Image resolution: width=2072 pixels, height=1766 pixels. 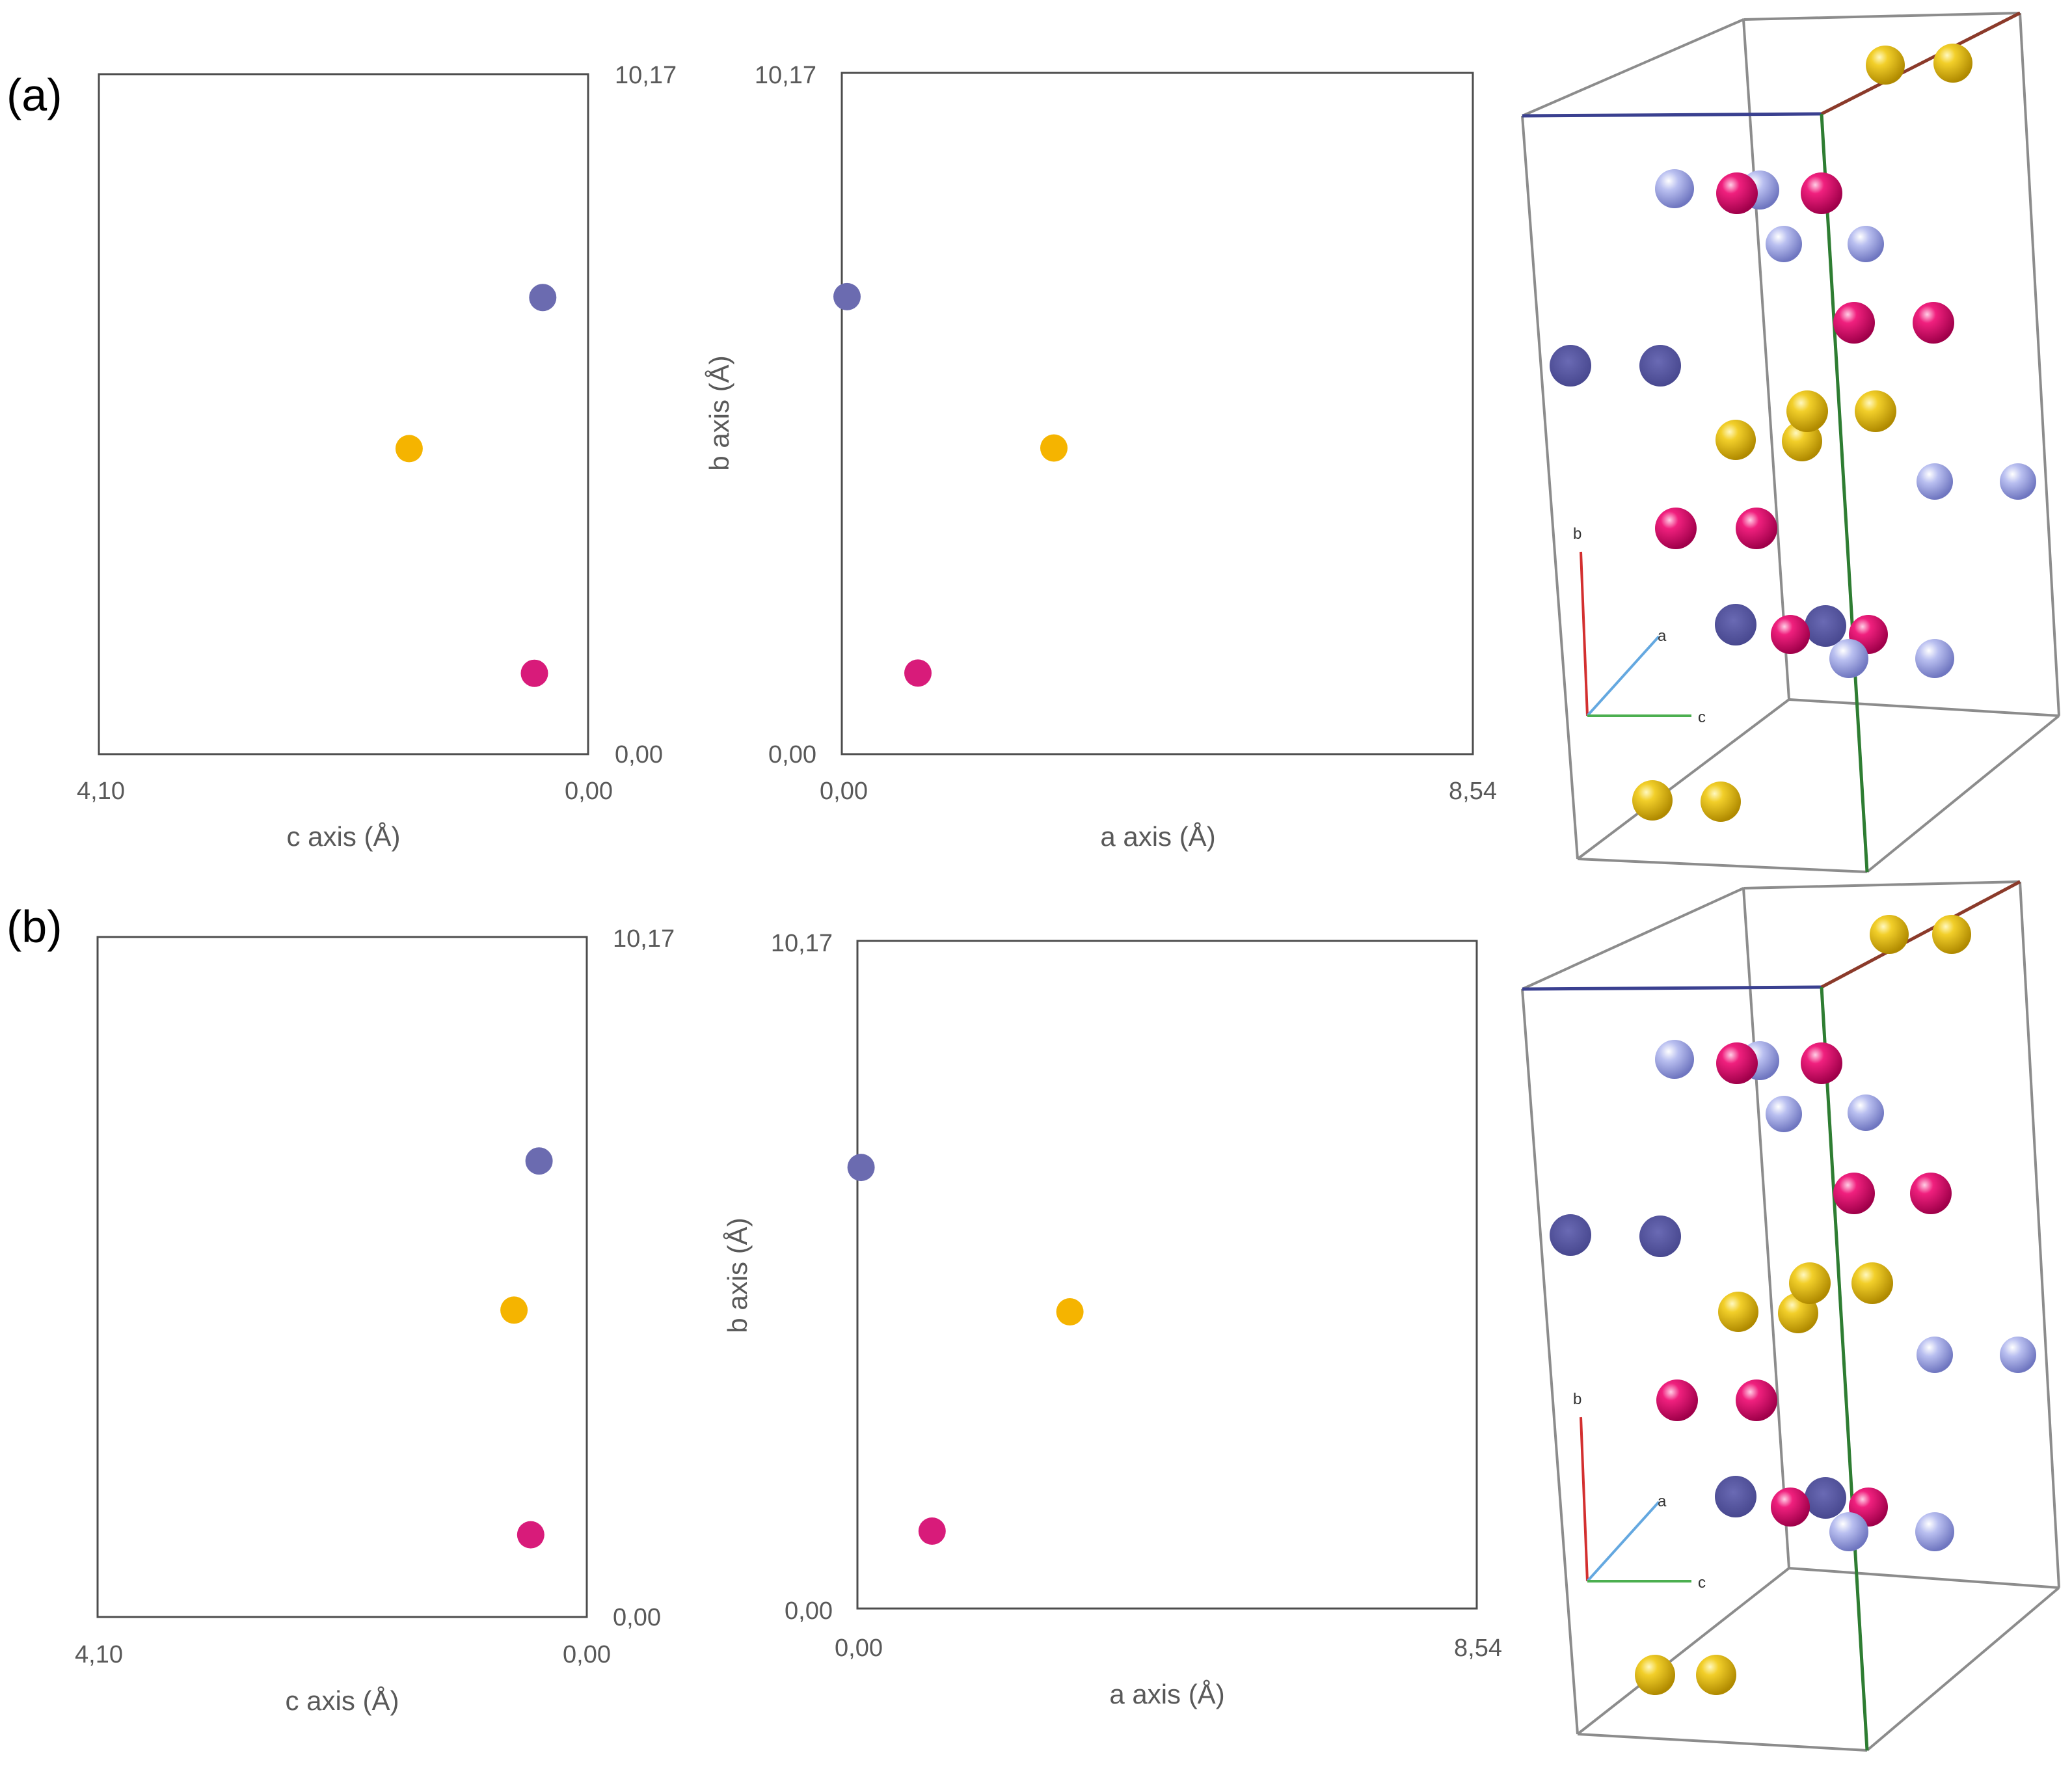 I want to click on chart-c-axis-a: 10,17 0,00 4,10 0,00 c axis (Å), so click(x=377, y=457).